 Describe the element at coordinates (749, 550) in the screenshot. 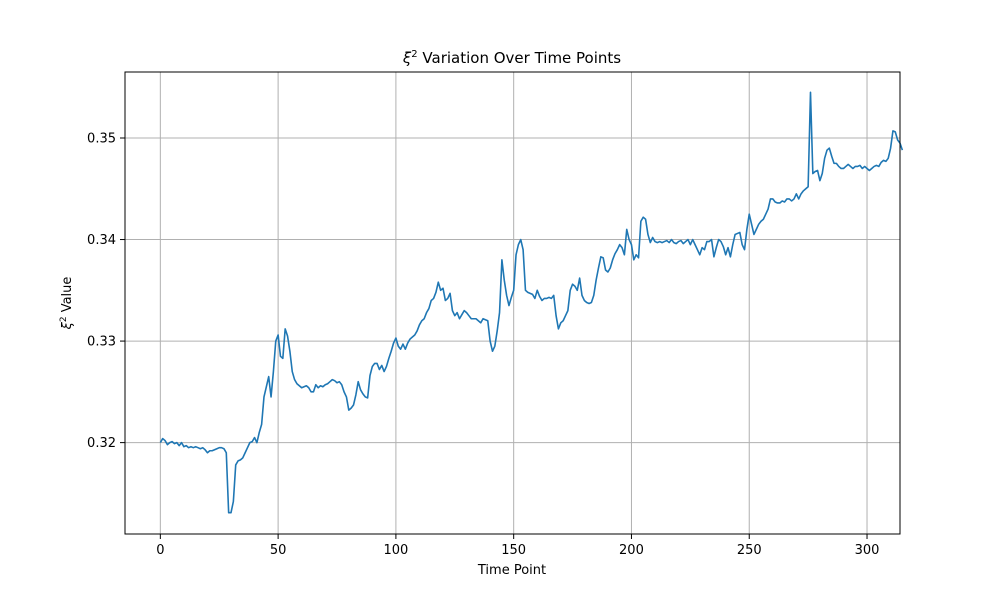

I see `x-tick-label: 250` at that location.